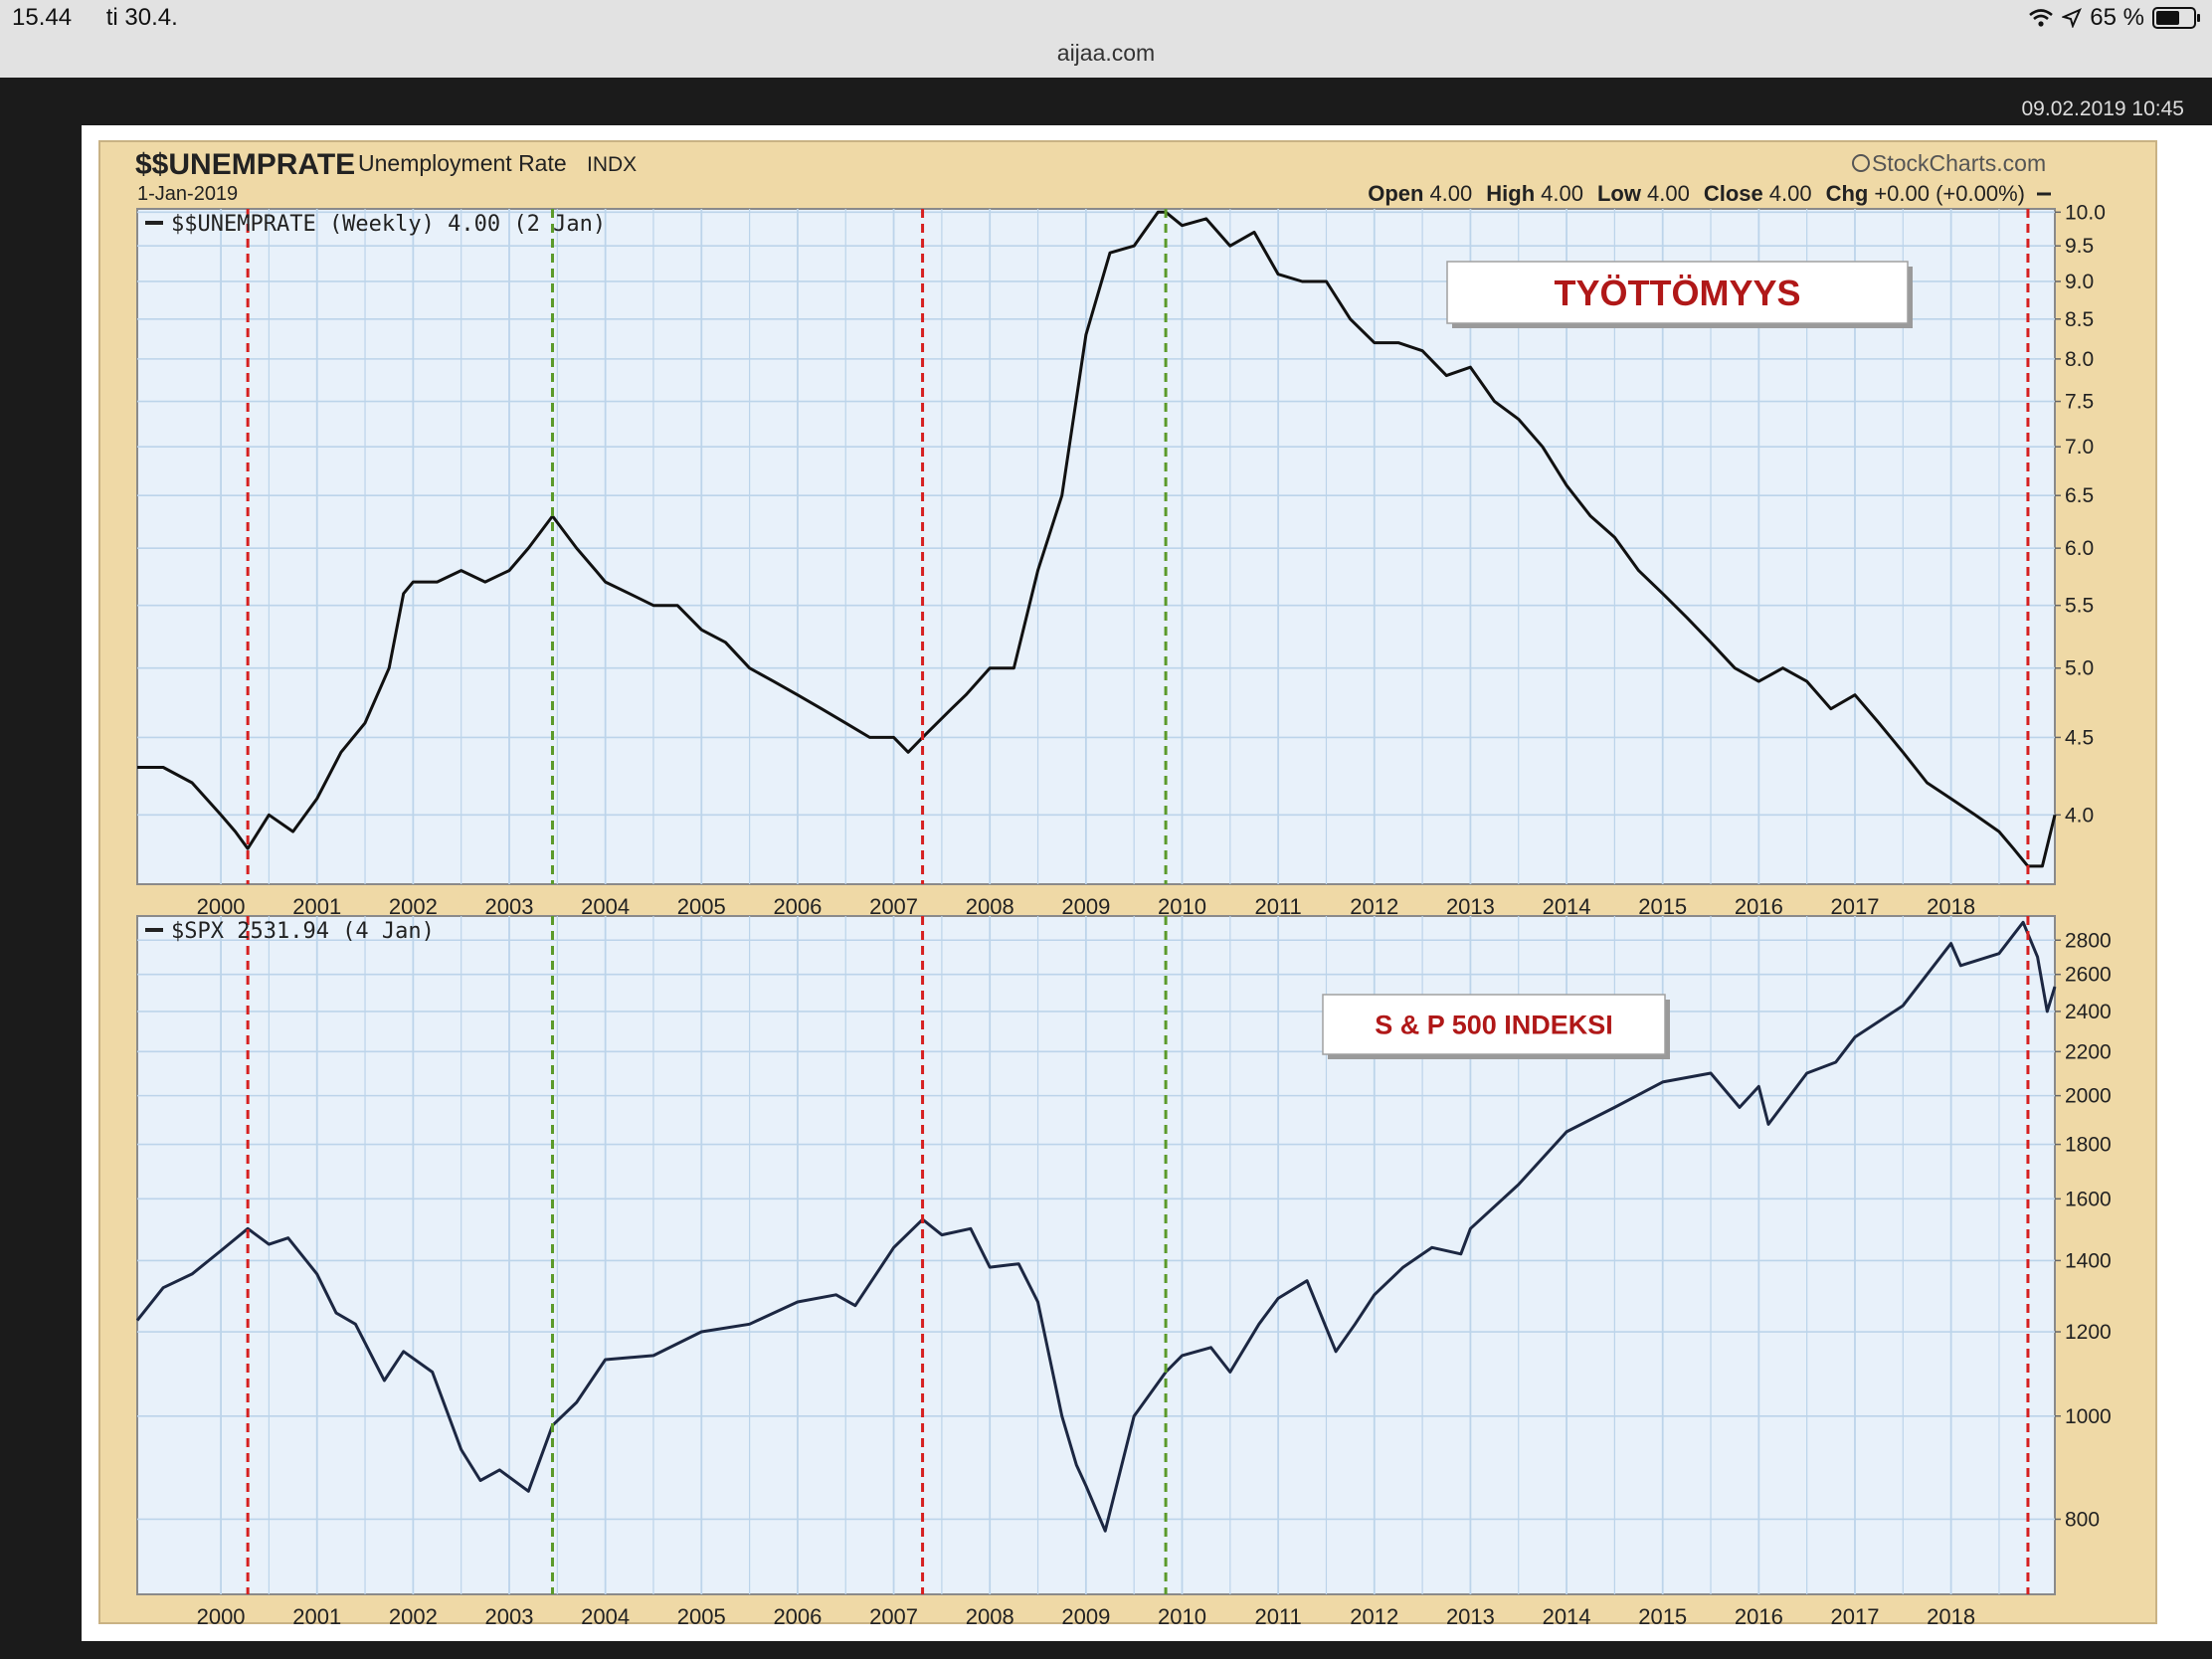  What do you see at coordinates (462, 163) in the screenshot?
I see `chart-name: Unemployment Rate` at bounding box center [462, 163].